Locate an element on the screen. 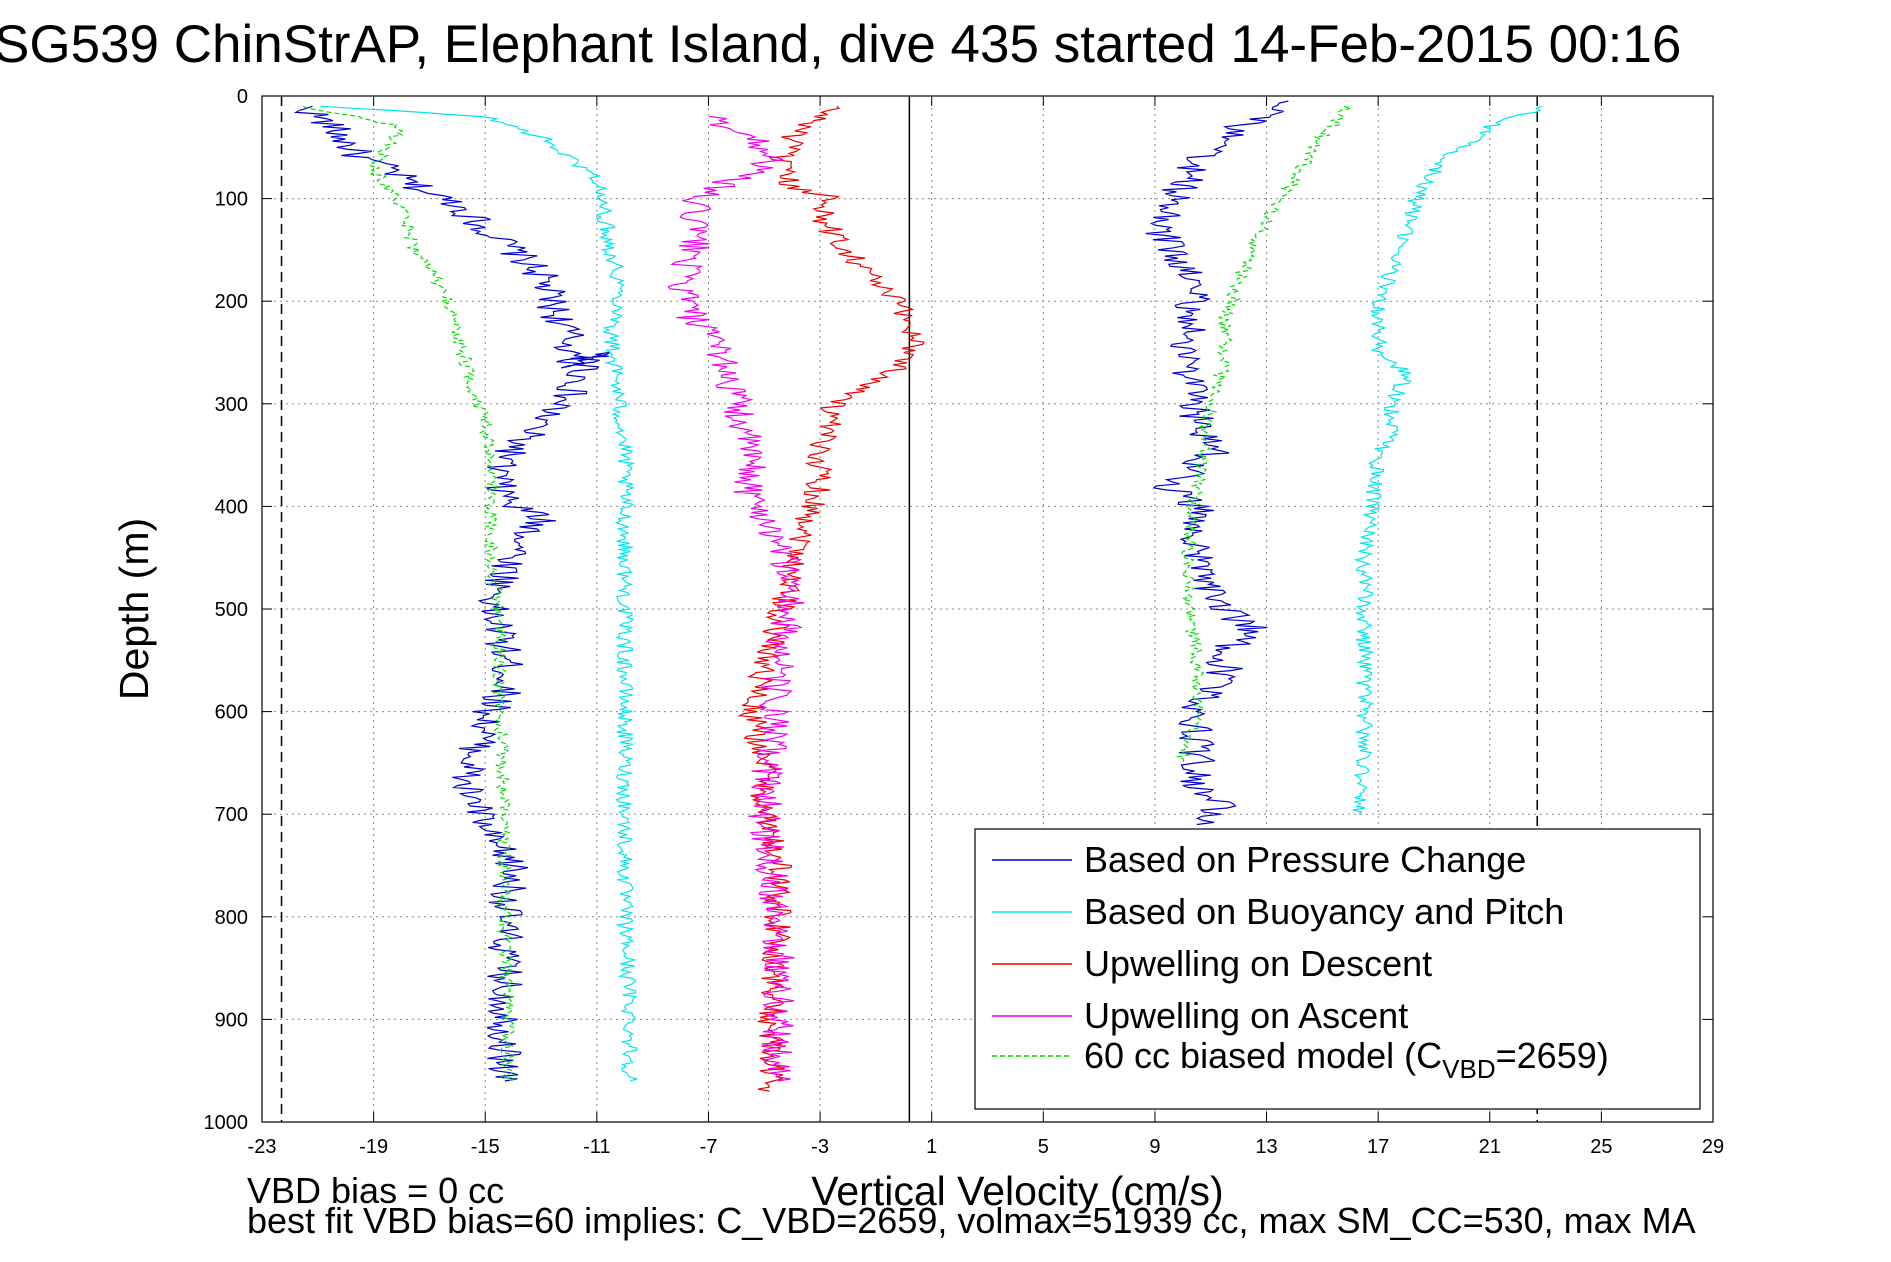 The width and height of the screenshot is (1891, 1262). legend-box is located at coordinates (1337, 969).